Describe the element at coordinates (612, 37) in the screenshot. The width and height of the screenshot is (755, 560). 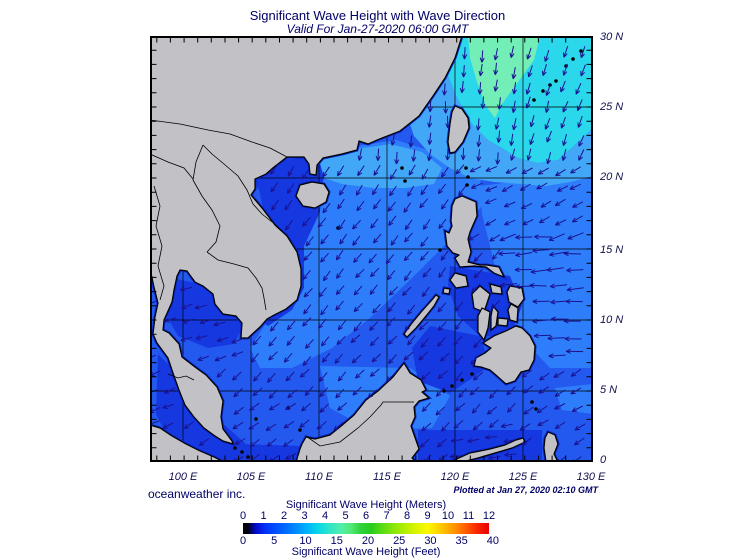
I see `lat-label: 30 N` at that location.